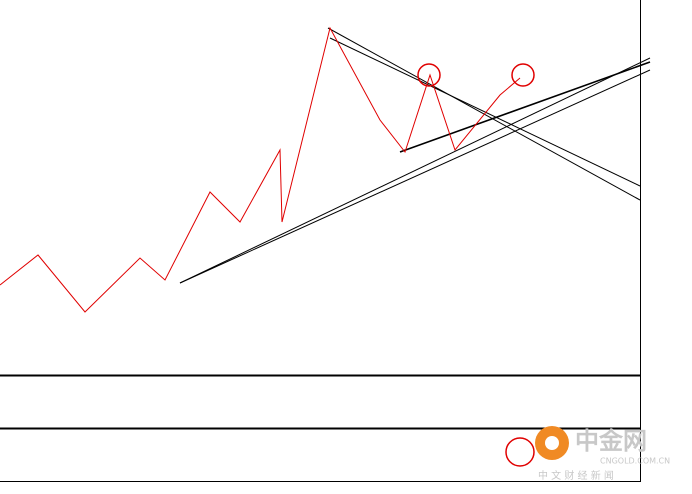 The width and height of the screenshot is (692, 494). What do you see at coordinates (611, 441) in the screenshot?
I see `watermark-title: 中金网` at bounding box center [611, 441].